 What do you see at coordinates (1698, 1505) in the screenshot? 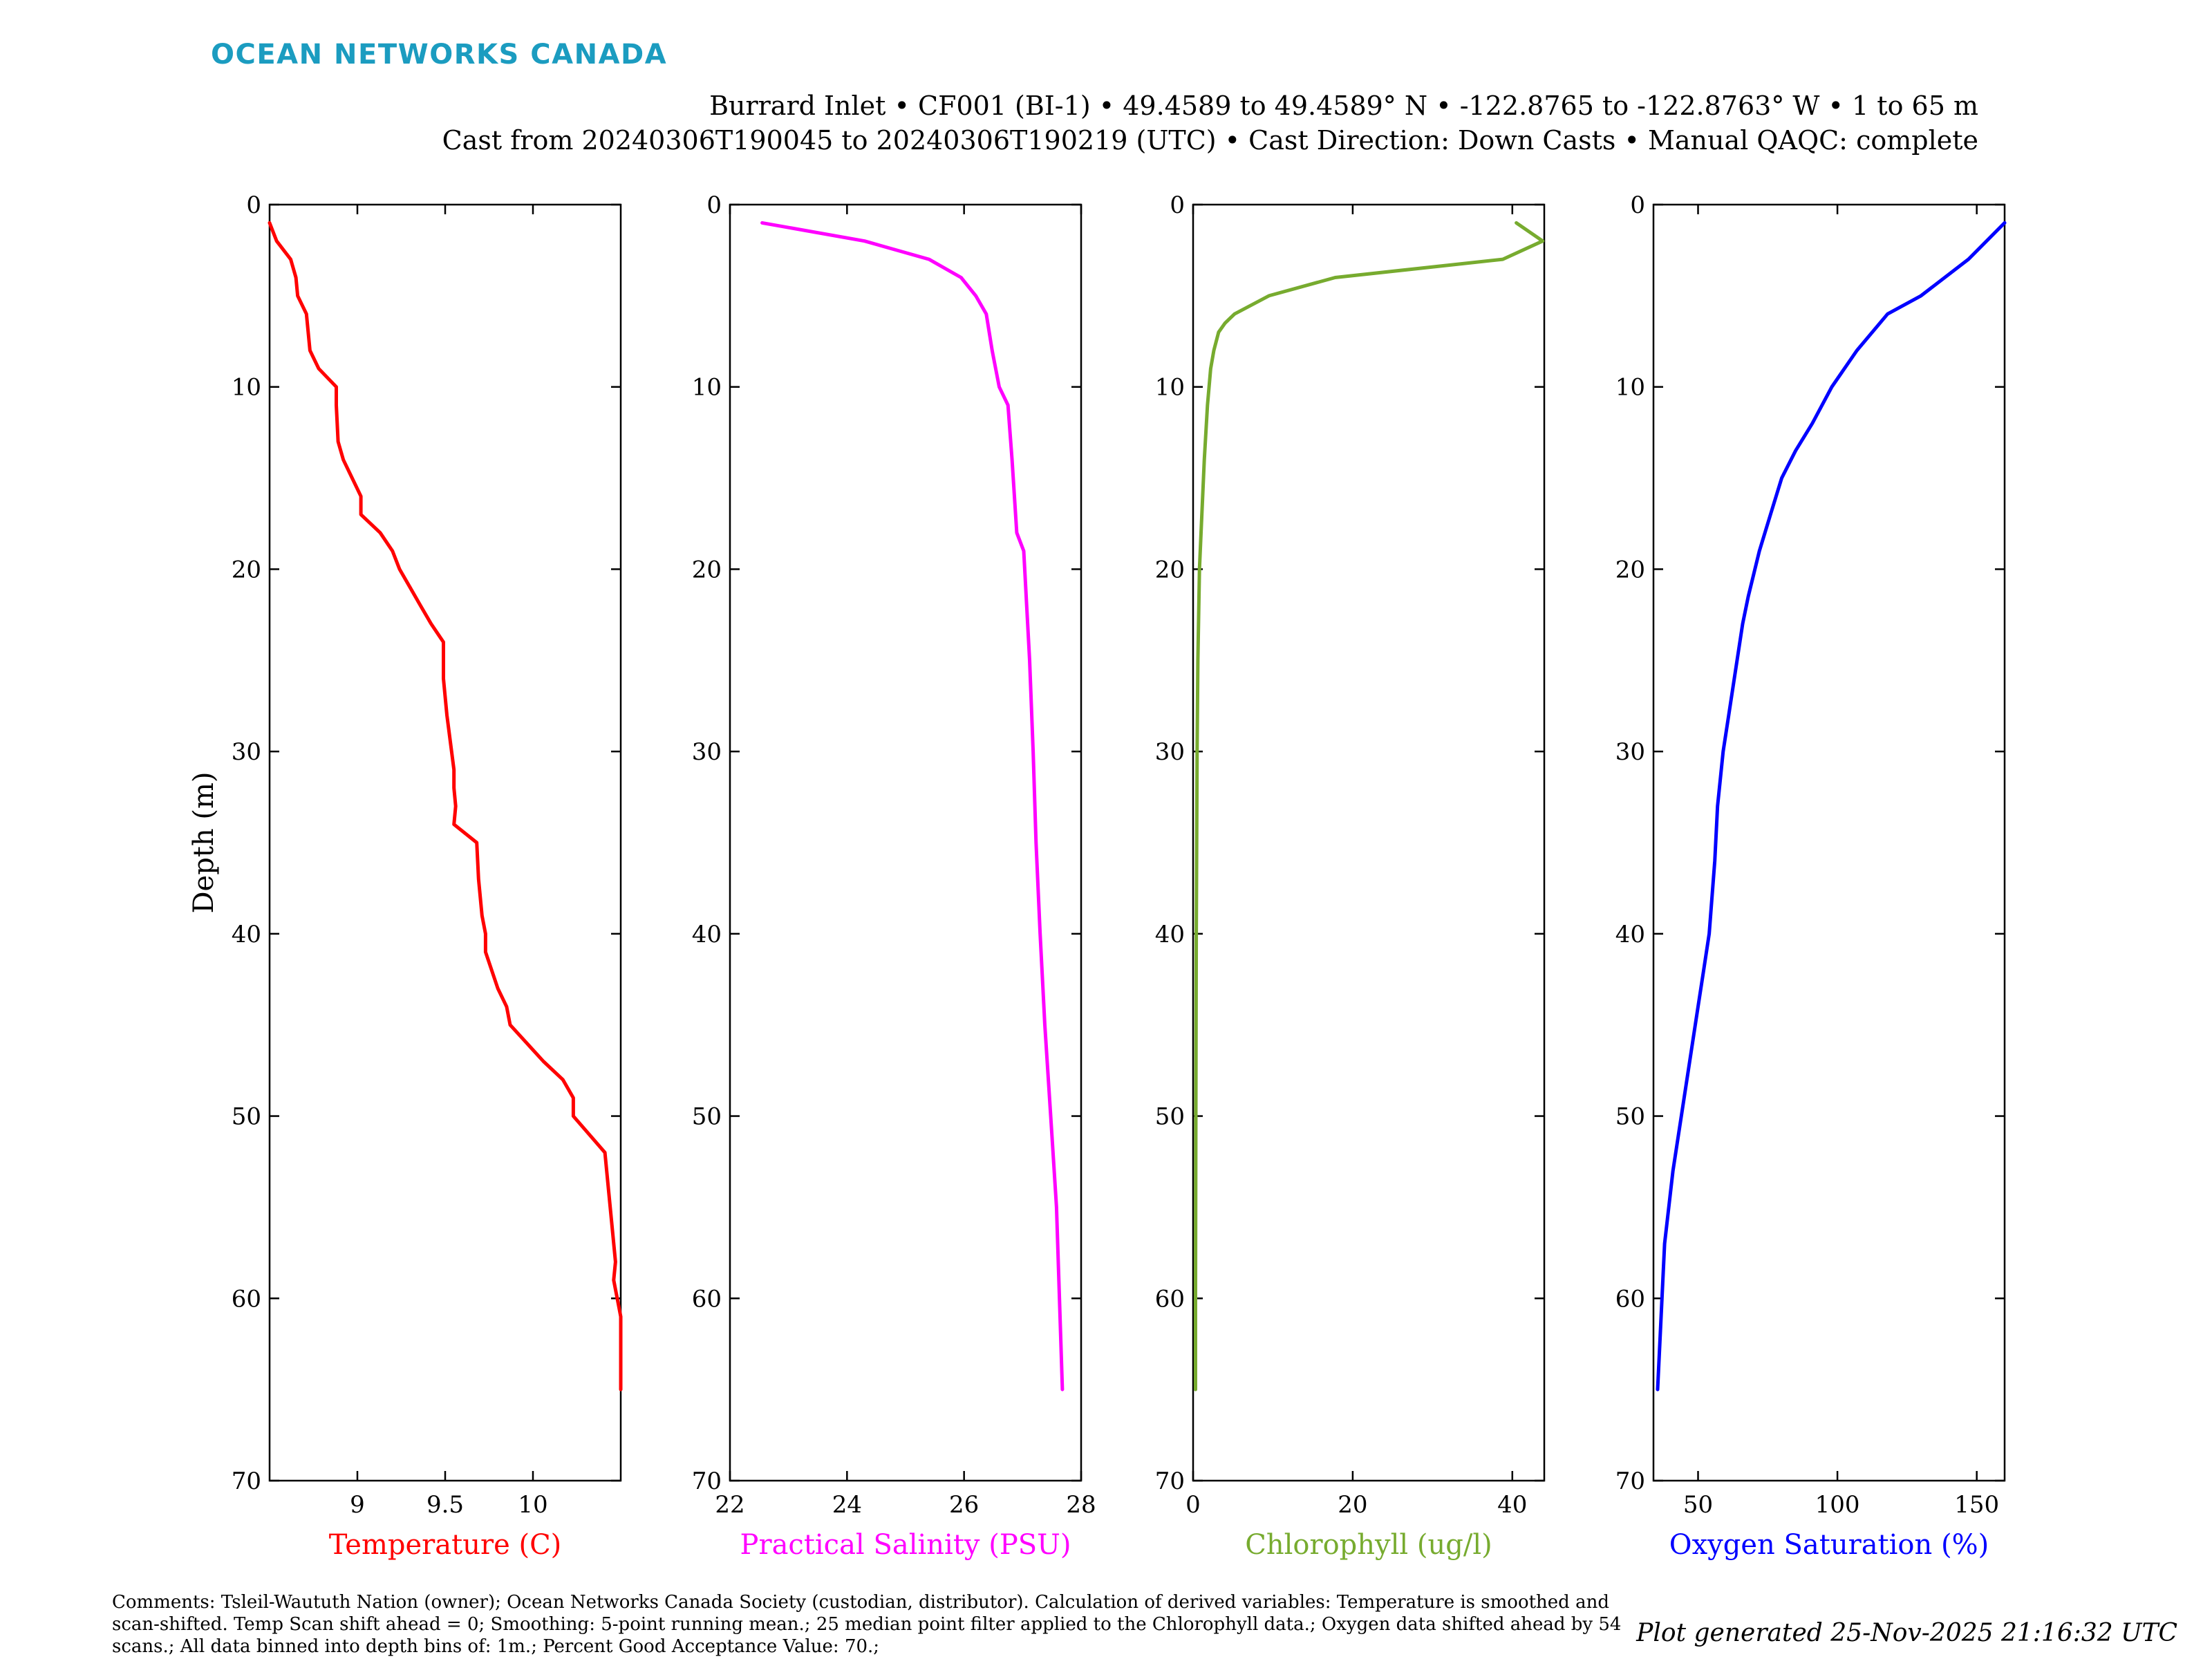
I see `x-tick-label: 50` at bounding box center [1698, 1505].